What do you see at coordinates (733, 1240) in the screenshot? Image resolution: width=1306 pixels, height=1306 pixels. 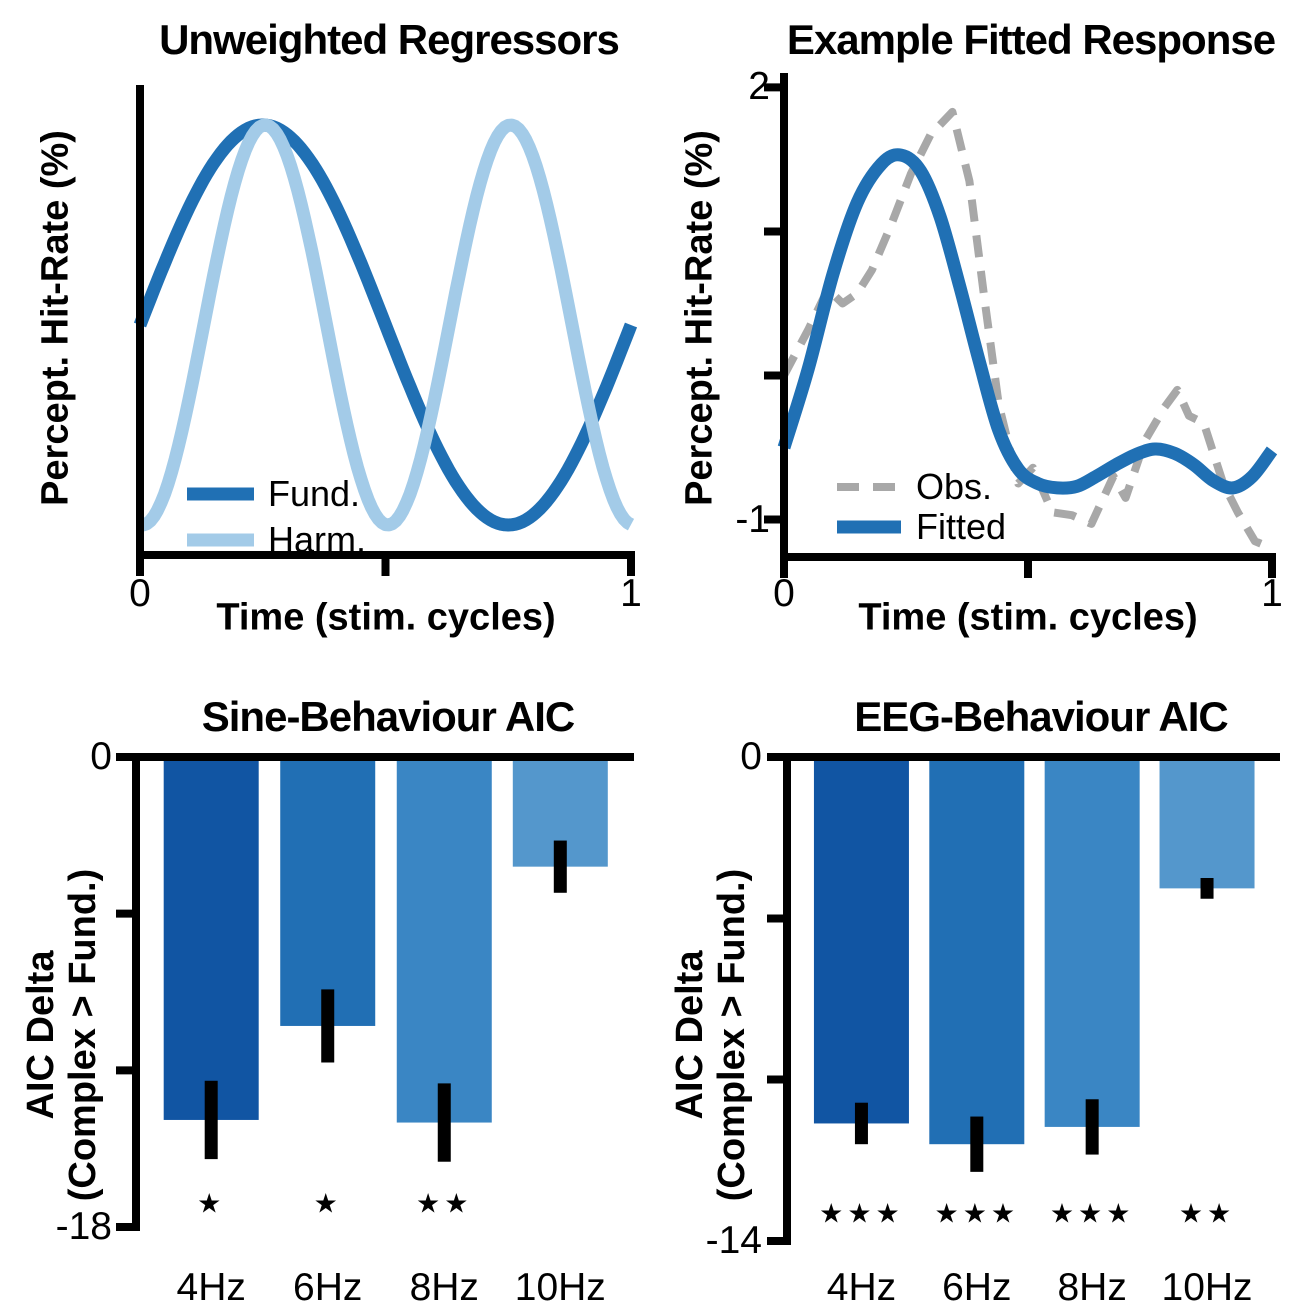 I see `y-tick-label: -14` at bounding box center [733, 1240].